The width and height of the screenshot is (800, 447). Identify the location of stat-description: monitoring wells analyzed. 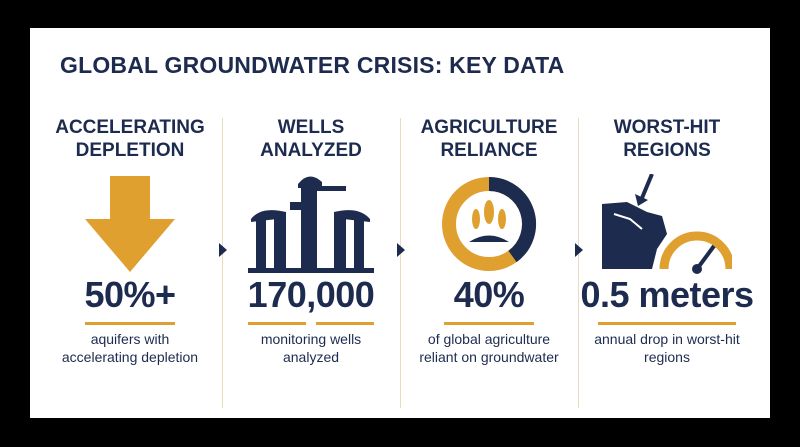
(311, 348).